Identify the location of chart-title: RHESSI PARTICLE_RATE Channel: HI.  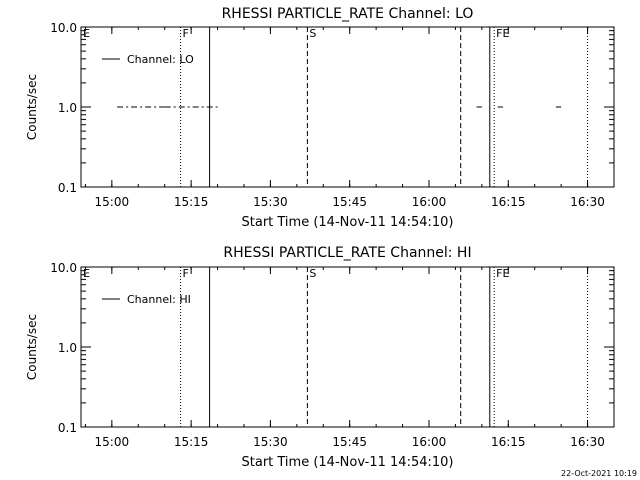
(347, 253).